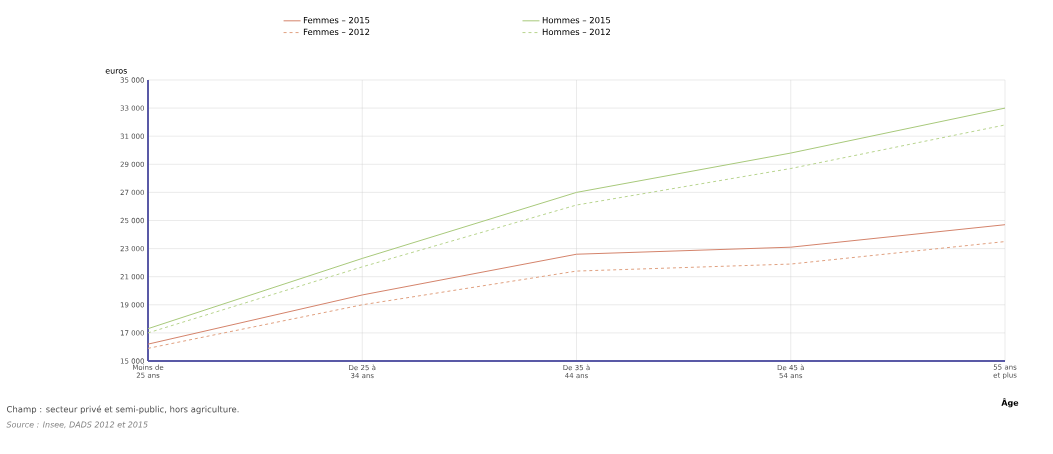  Describe the element at coordinates (336, 20) in the screenshot. I see `legend-label: Femmes – 2015` at that location.